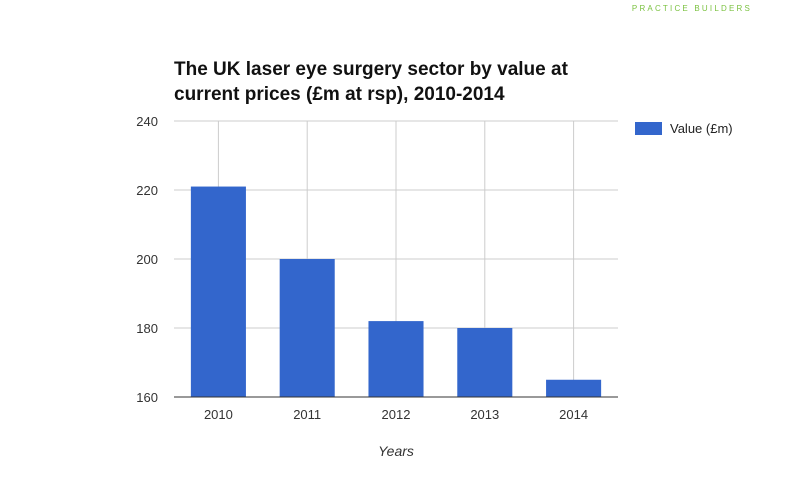 The width and height of the screenshot is (800, 484). Describe the element at coordinates (485, 362) in the screenshot. I see `bar-2013` at that location.